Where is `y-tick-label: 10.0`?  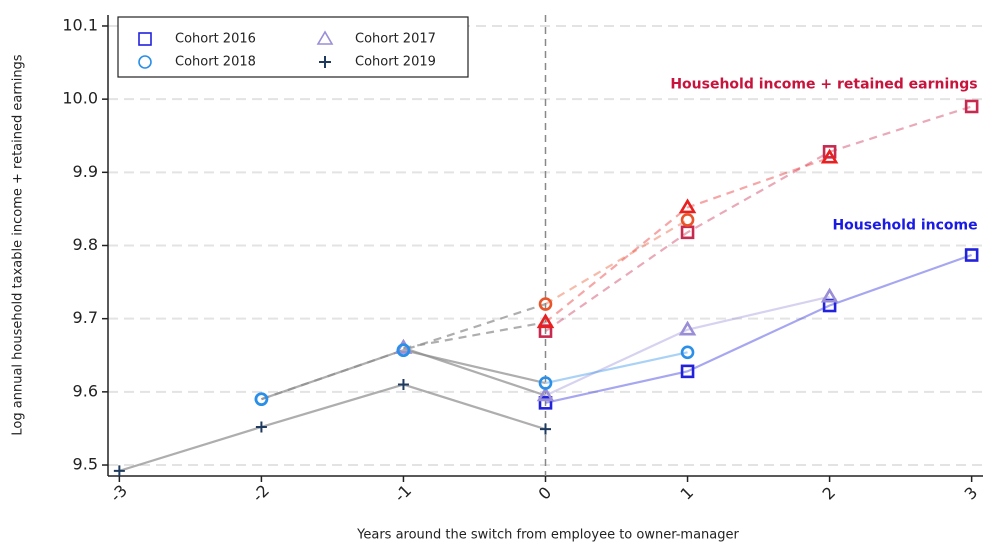
y-tick-label: 10.0 is located at coordinates (80, 98).